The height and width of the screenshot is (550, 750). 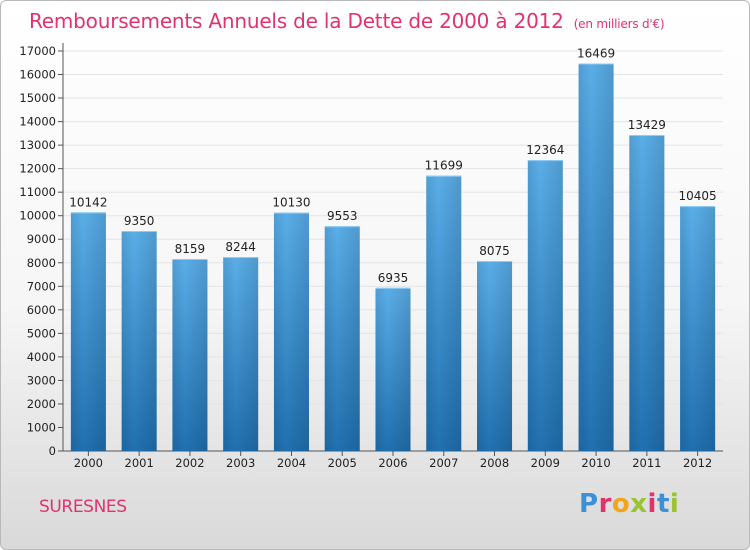 What do you see at coordinates (621, 504) in the screenshot?
I see `brand-letter: o` at bounding box center [621, 504].